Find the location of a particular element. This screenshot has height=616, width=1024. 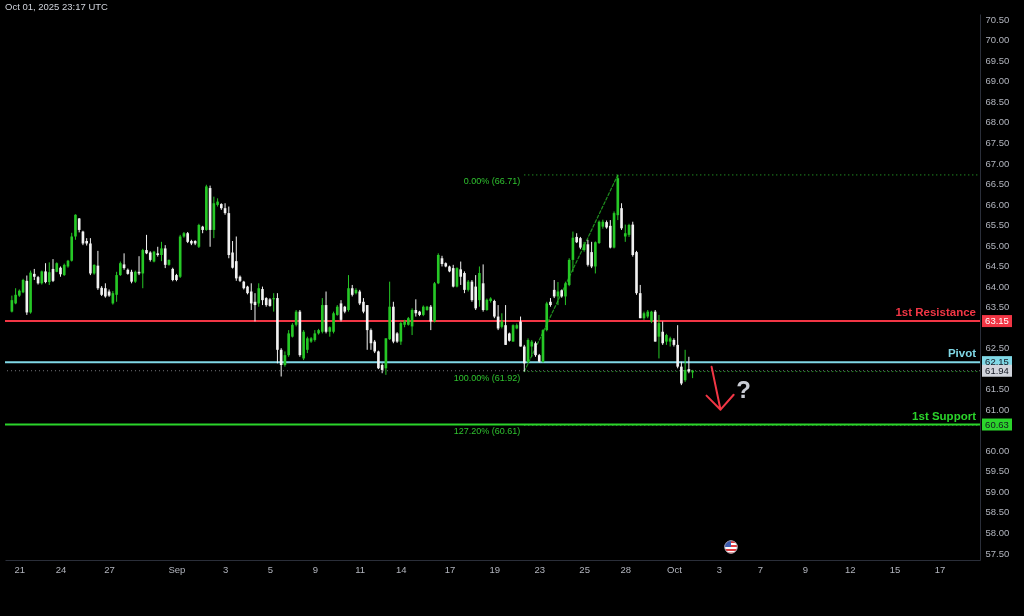

y-tick-label: 66.00 is located at coordinates (997, 204).